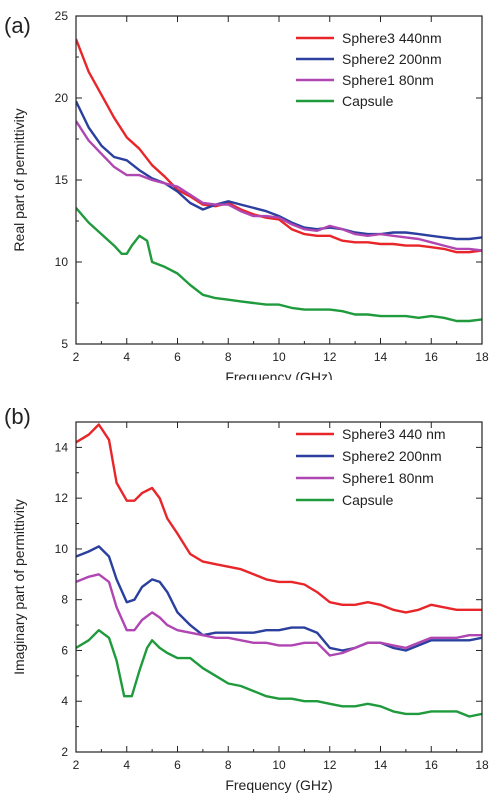 Image resolution: width=490 pixels, height=800 pixels. Describe the element at coordinates (64, 600) in the screenshot. I see `y-tick-label: 8` at that location.